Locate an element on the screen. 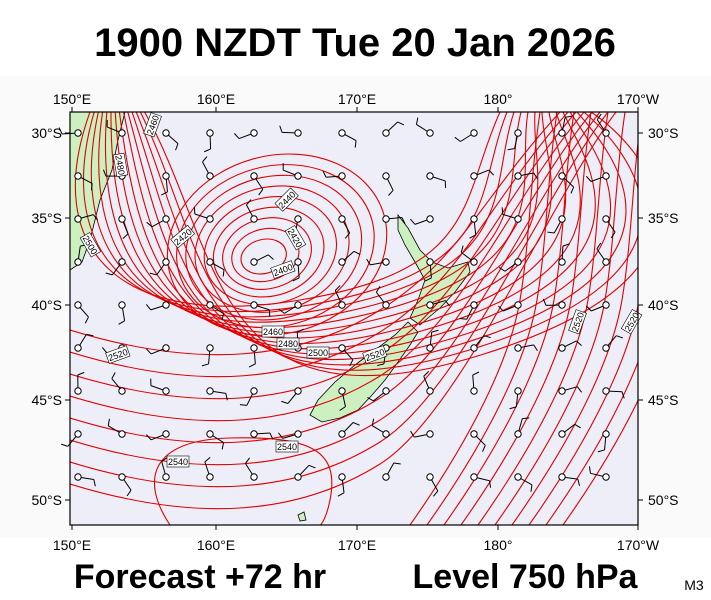 The height and width of the screenshot is (600, 711). lon-label-top: 160°E is located at coordinates (216, 99).